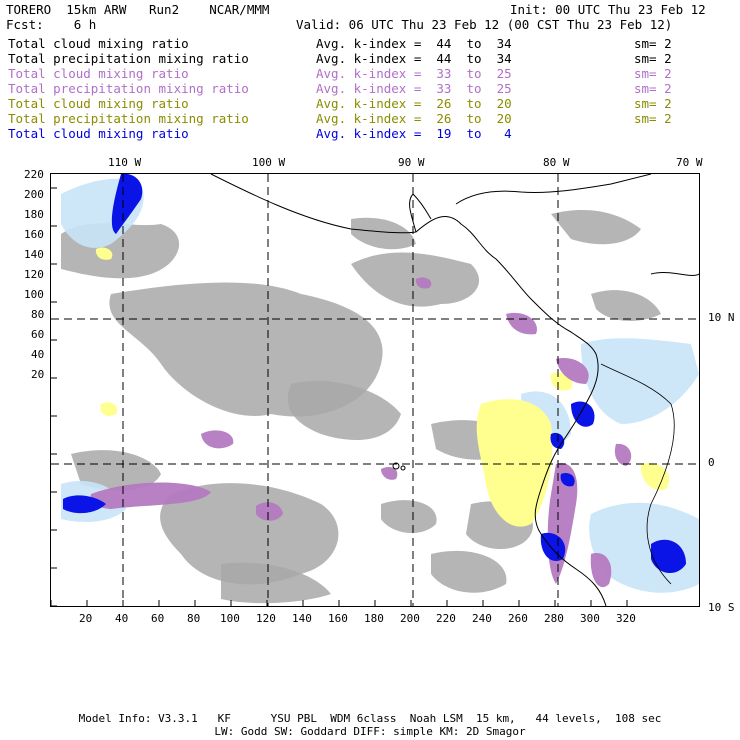  I want to click on x-grid-tick: 40, so click(122, 618).